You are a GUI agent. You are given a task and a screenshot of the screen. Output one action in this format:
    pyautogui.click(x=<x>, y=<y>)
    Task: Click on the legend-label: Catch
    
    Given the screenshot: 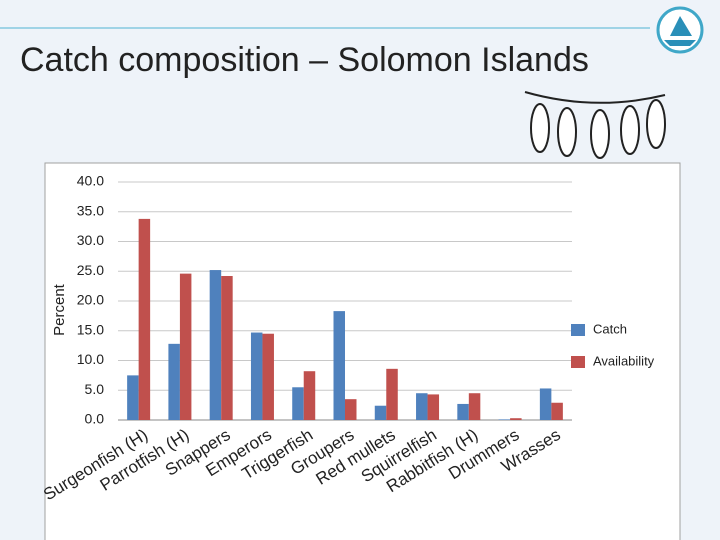 What is the action you would take?
    pyautogui.click(x=610, y=328)
    